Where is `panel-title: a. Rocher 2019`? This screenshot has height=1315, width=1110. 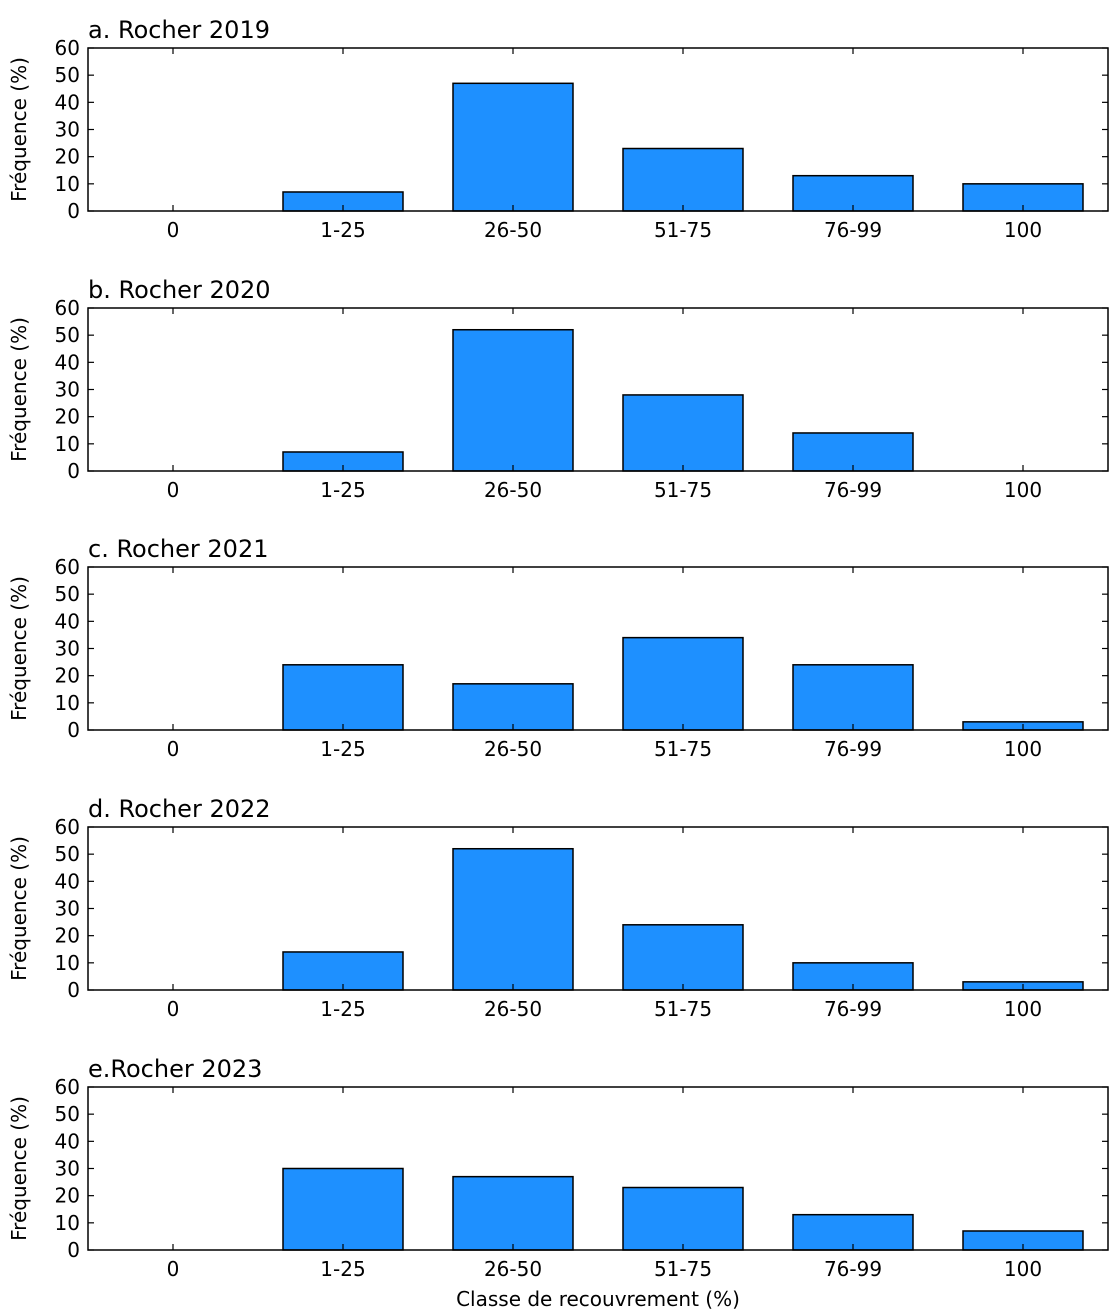
panel-title: a. Rocher 2019 is located at coordinates (179, 30).